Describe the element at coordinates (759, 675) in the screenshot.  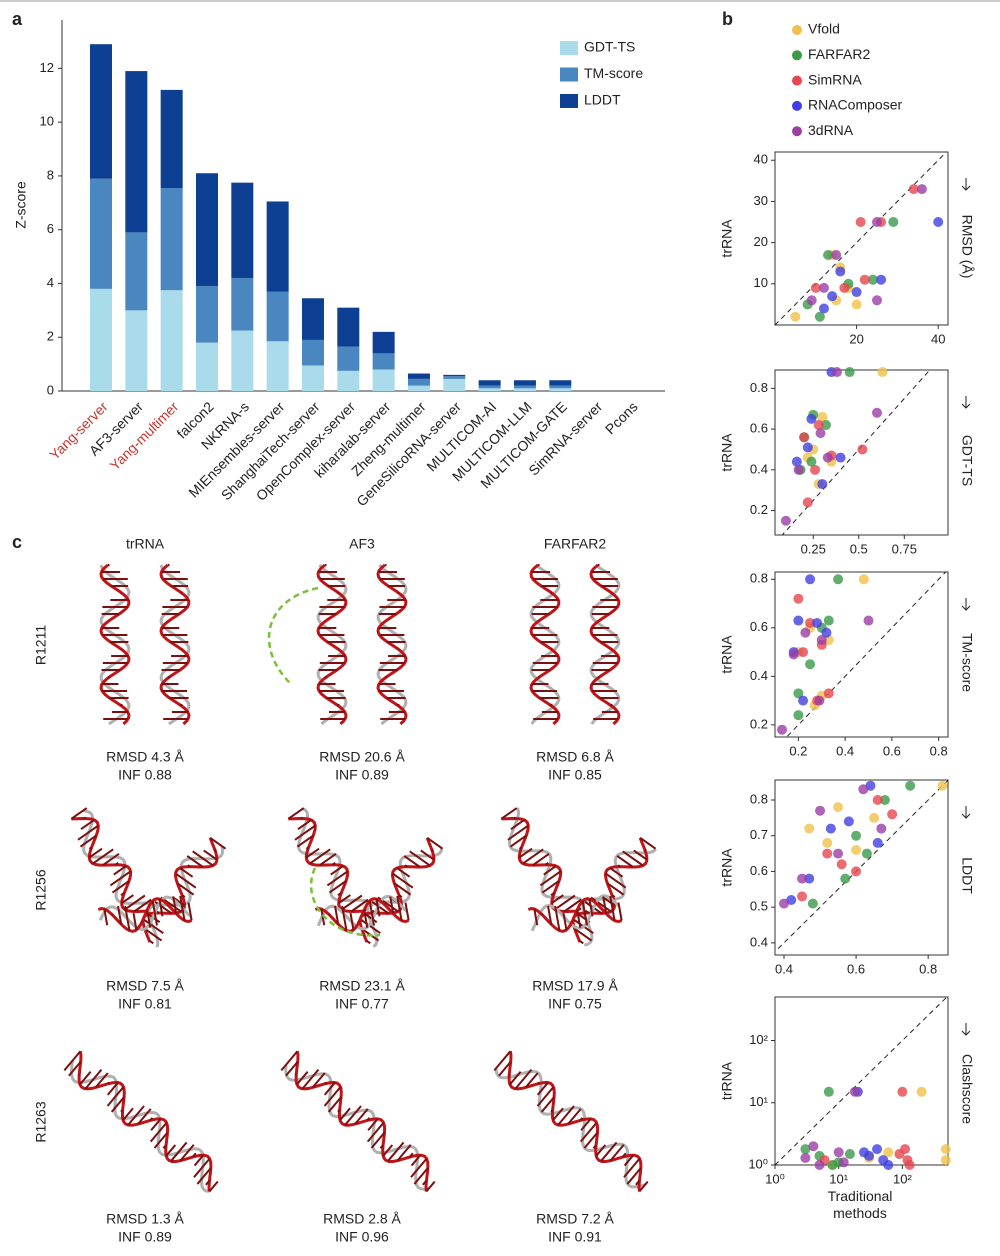
I see `y-tick-label: 0.4` at that location.